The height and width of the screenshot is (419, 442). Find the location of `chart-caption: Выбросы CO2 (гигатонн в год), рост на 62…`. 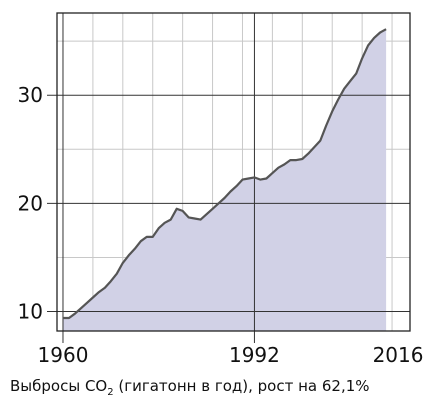

chart-caption: Выбросы CO2 (гигатонн в год), рост на 62… is located at coordinates (190, 387).